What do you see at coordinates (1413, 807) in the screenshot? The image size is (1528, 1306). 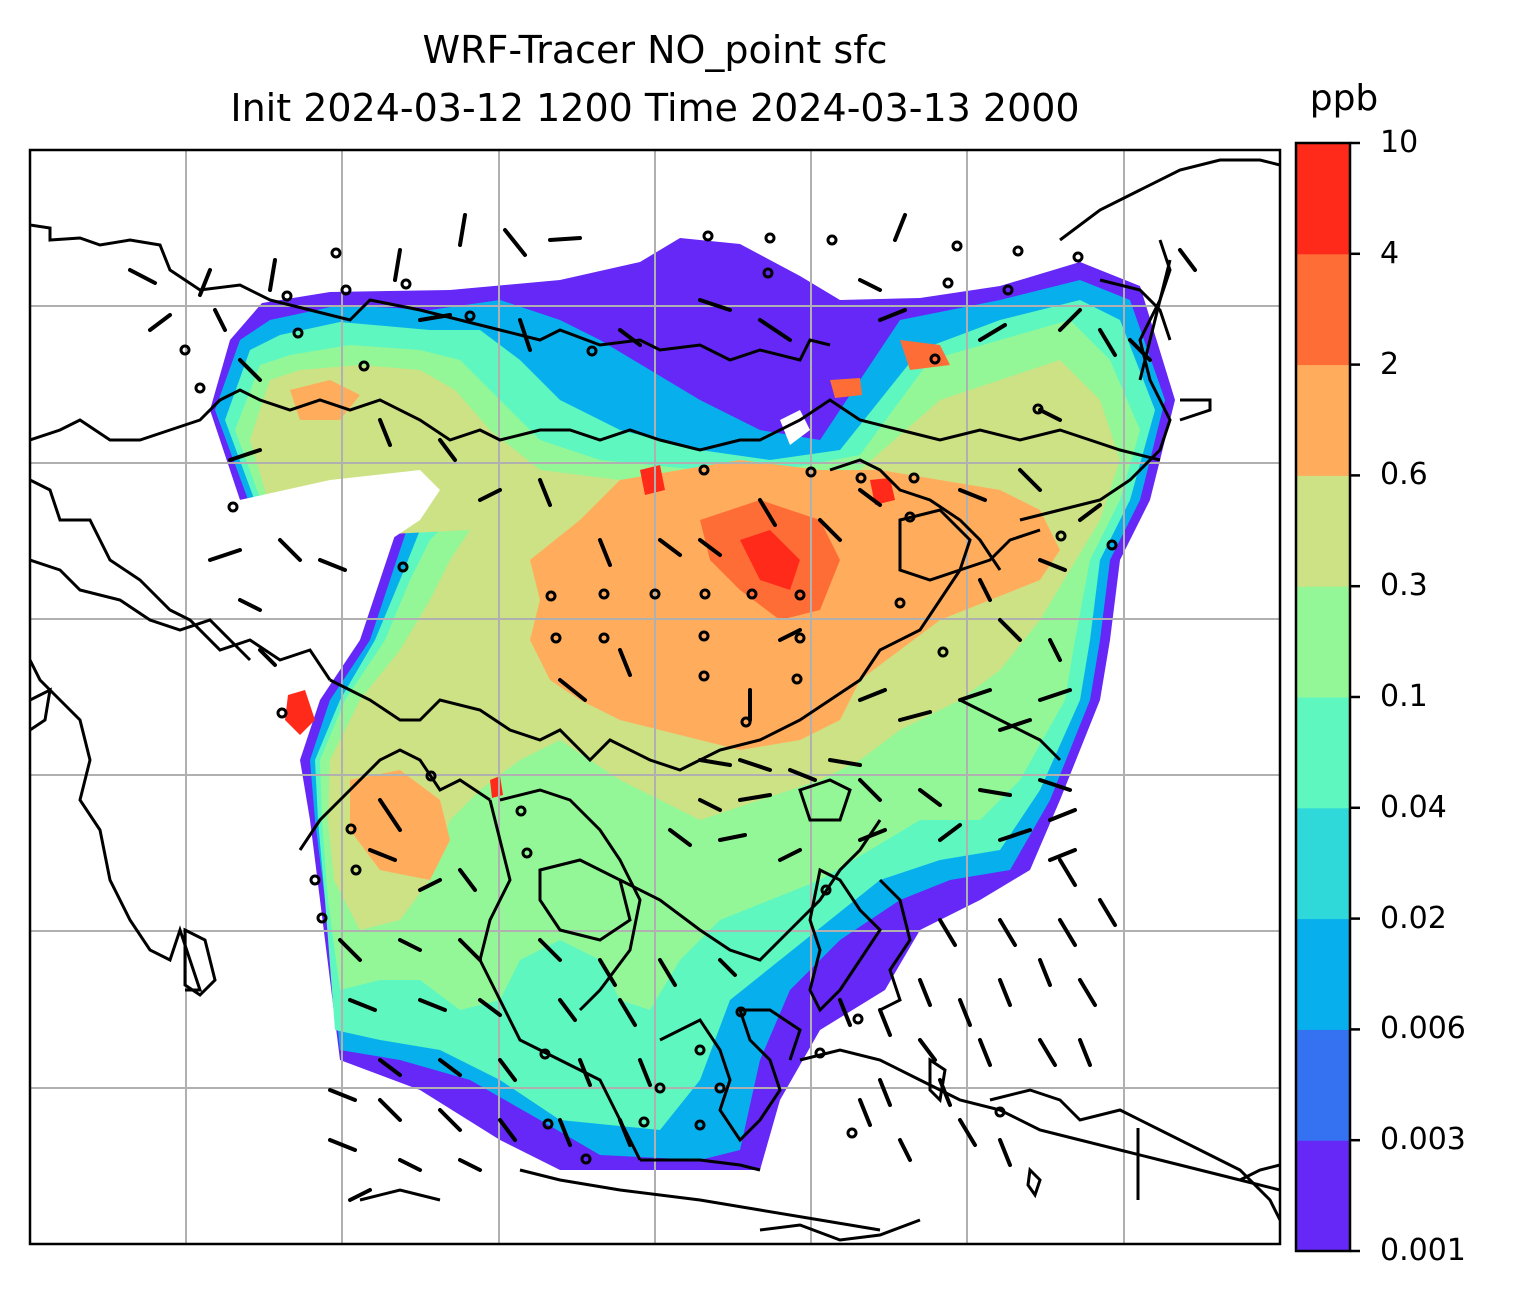 I see `colorbar-tick-label: 0.04` at bounding box center [1413, 807].